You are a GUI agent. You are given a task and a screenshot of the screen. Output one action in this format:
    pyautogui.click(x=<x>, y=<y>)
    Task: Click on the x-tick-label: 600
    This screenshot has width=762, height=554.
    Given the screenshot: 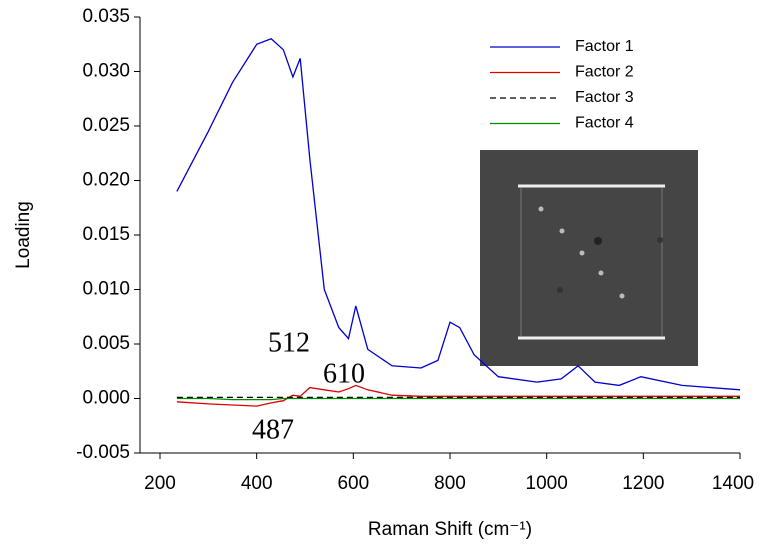 What is the action you would take?
    pyautogui.click(x=353, y=483)
    